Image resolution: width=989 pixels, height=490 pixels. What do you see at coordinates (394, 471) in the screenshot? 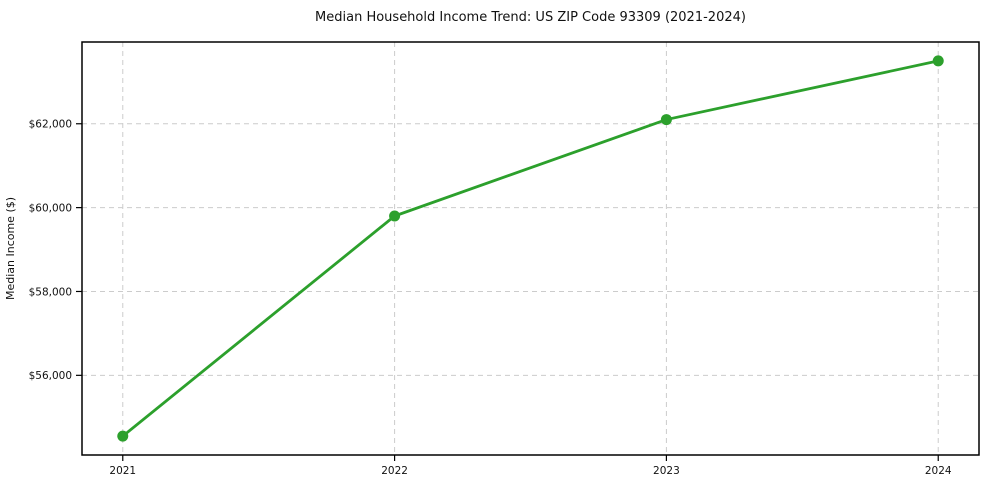
I see `x-tick-label: 2022` at bounding box center [394, 471].